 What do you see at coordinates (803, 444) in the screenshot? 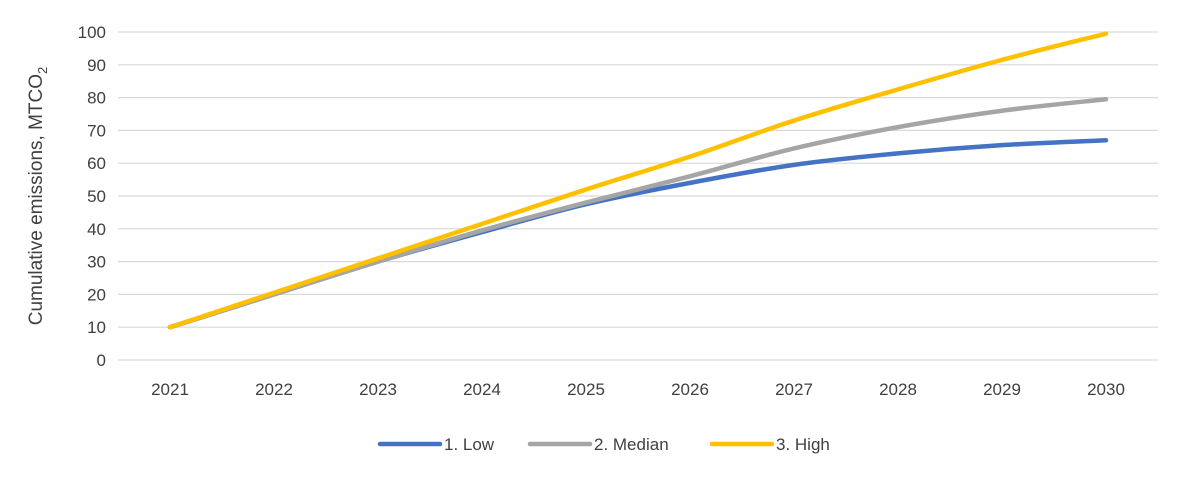
I see `legend-label-3: 3. High` at bounding box center [803, 444].